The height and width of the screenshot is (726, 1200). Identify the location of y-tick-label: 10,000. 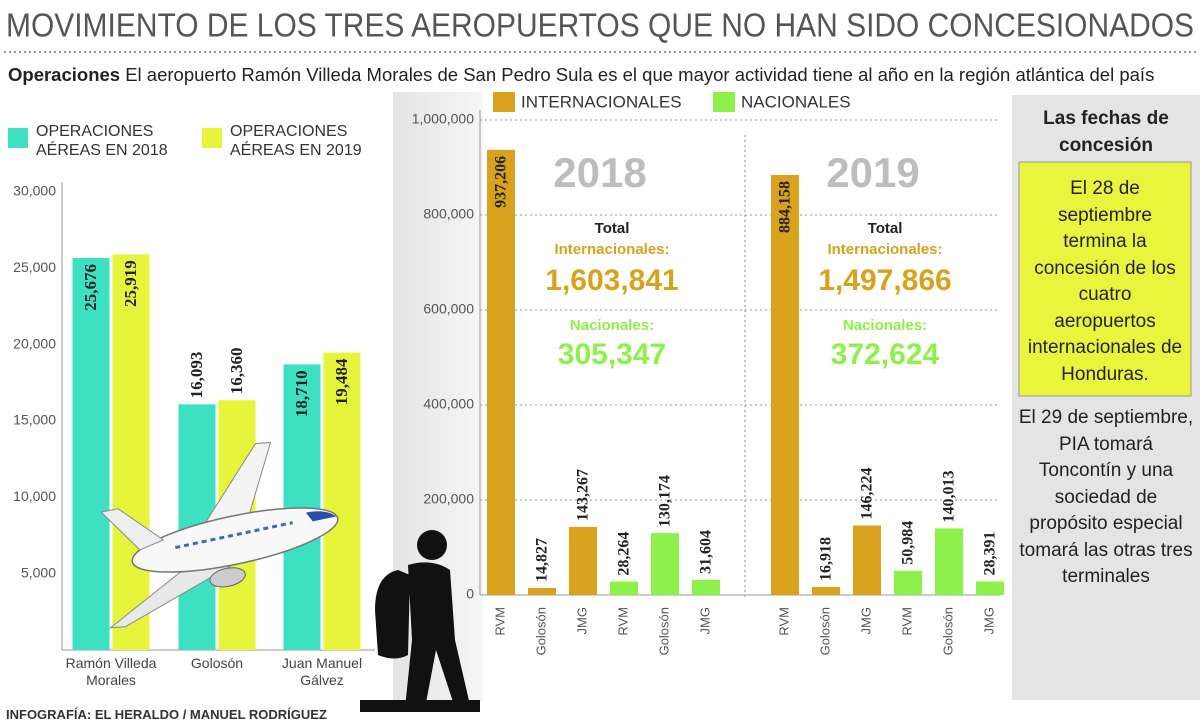
(34, 496).